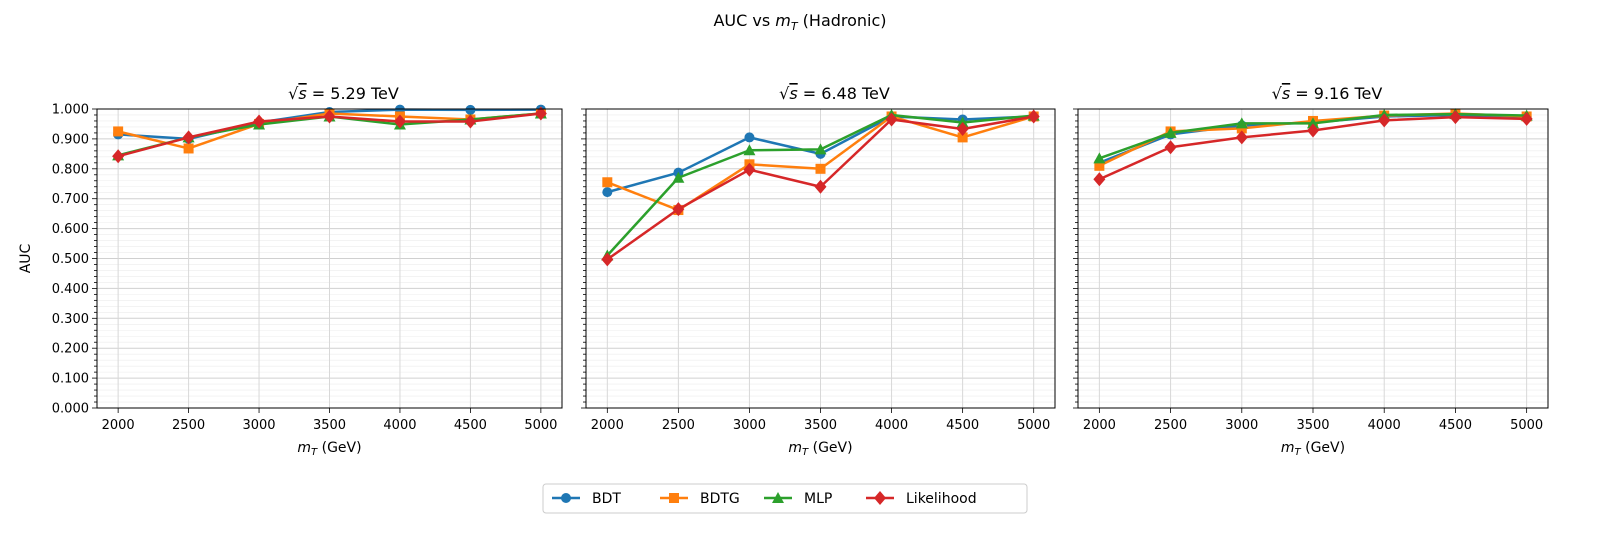 The height and width of the screenshot is (533, 1600). Describe the element at coordinates (70, 139) in the screenshot. I see `y-tick-label: 0.900` at that location.